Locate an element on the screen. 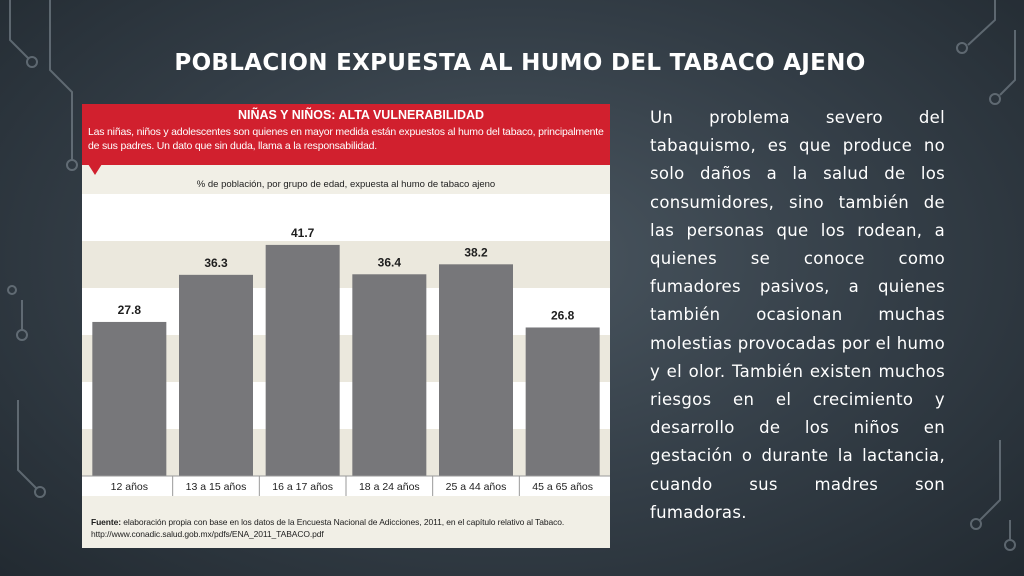 The image size is (1024, 576). category-label: 13 a 15 años is located at coordinates (216, 487).